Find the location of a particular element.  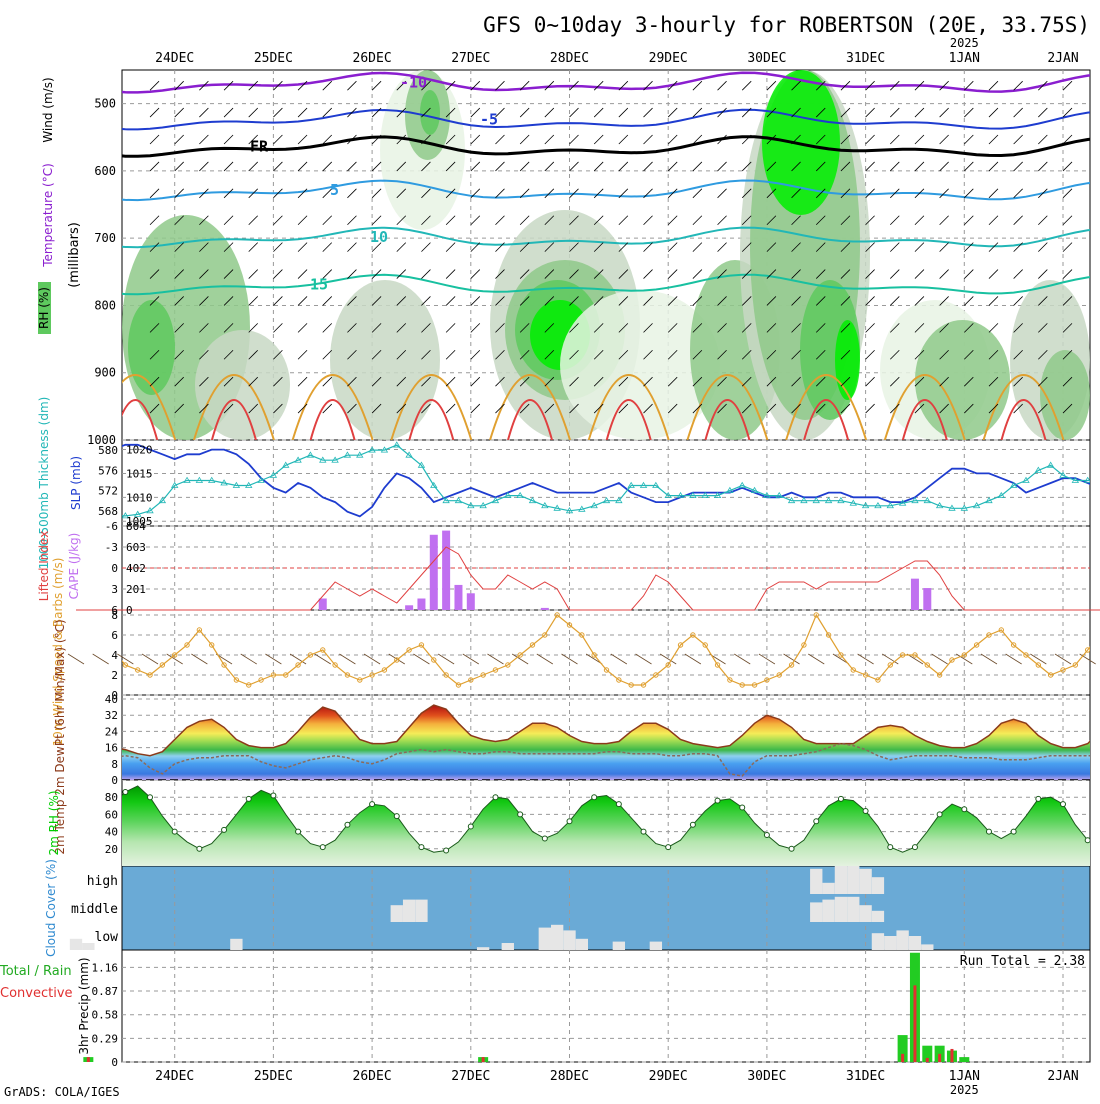

thickness-point is located at coordinates (88, 512).